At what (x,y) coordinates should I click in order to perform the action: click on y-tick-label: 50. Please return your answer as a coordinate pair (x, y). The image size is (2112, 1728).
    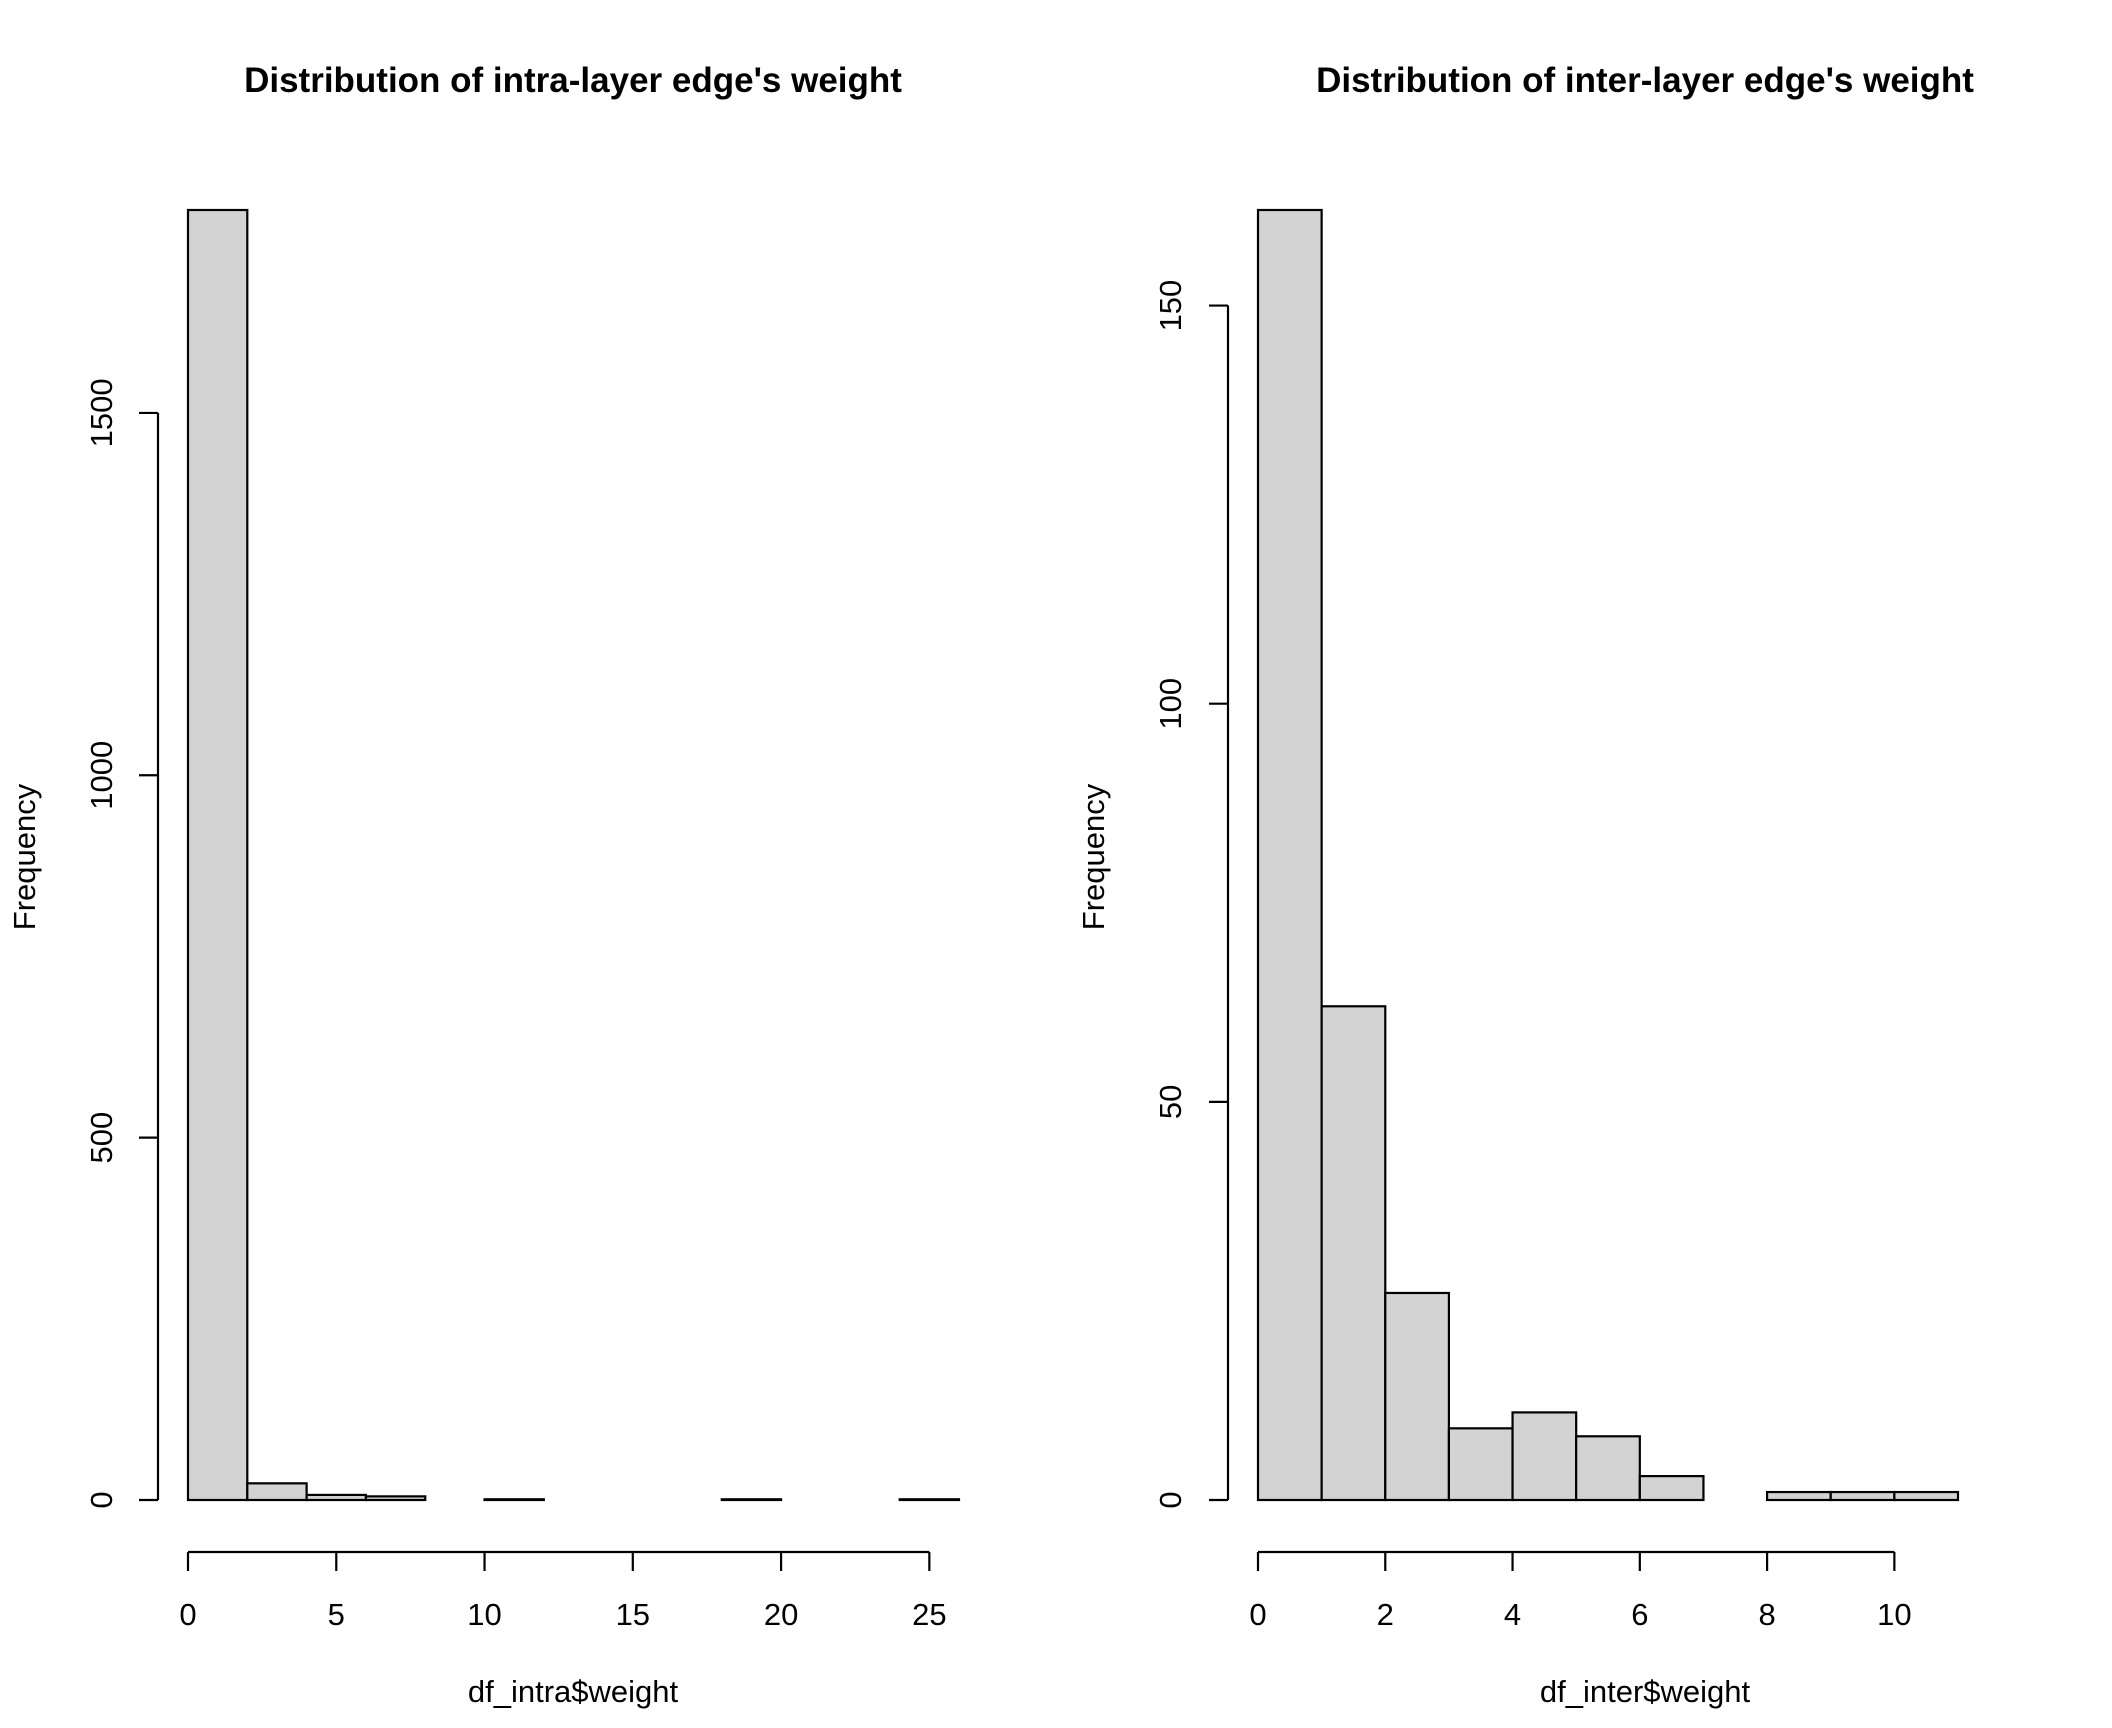
    Looking at the image, I should click on (1170, 1102).